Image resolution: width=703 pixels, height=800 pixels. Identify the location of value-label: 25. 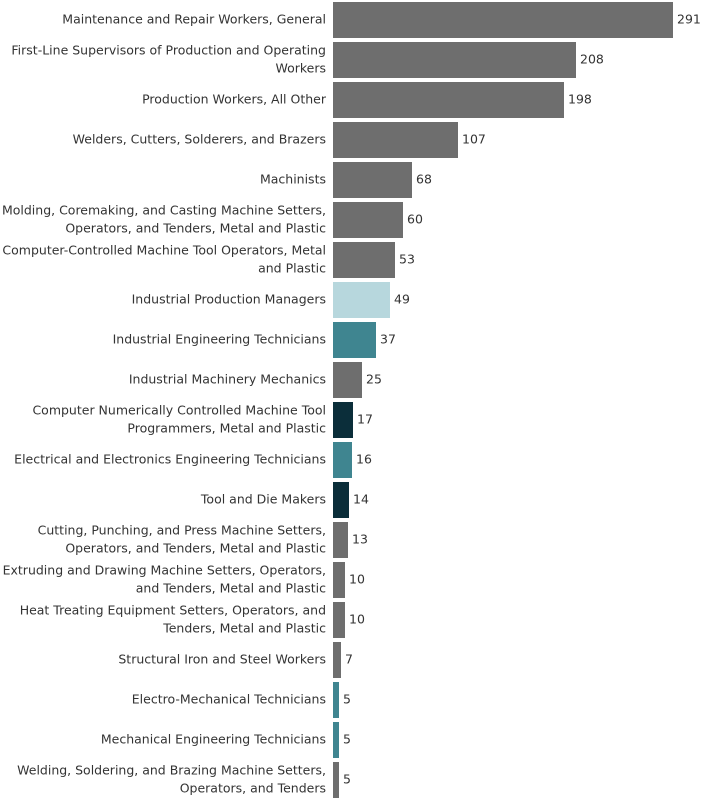
(374, 379).